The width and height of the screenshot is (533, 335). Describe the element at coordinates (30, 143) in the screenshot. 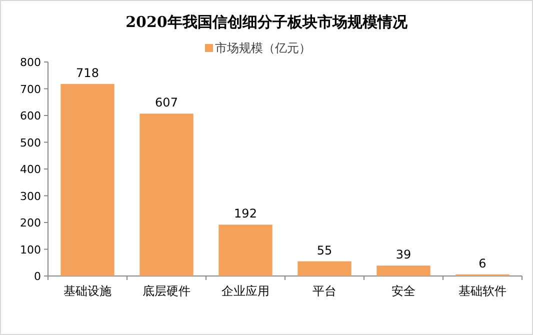

I see `y-tick-label: 500` at that location.